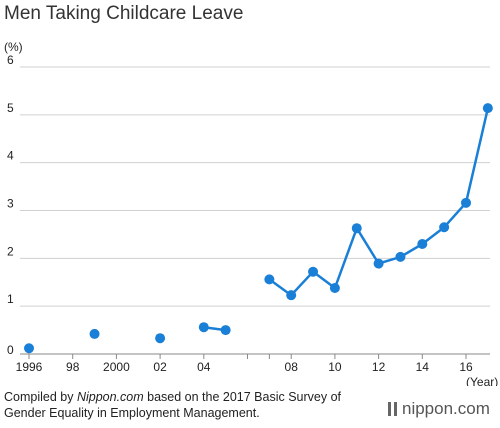 Image resolution: width=500 pixels, height=428 pixels. I want to click on brand-text: nippon.com, so click(446, 408).